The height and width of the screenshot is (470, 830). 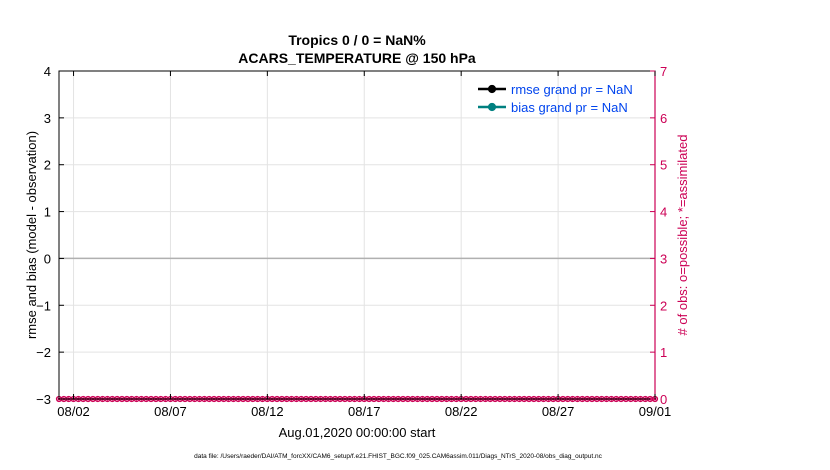 What do you see at coordinates (47, 258) in the screenshot?
I see `y-tick-label: 0` at bounding box center [47, 258].